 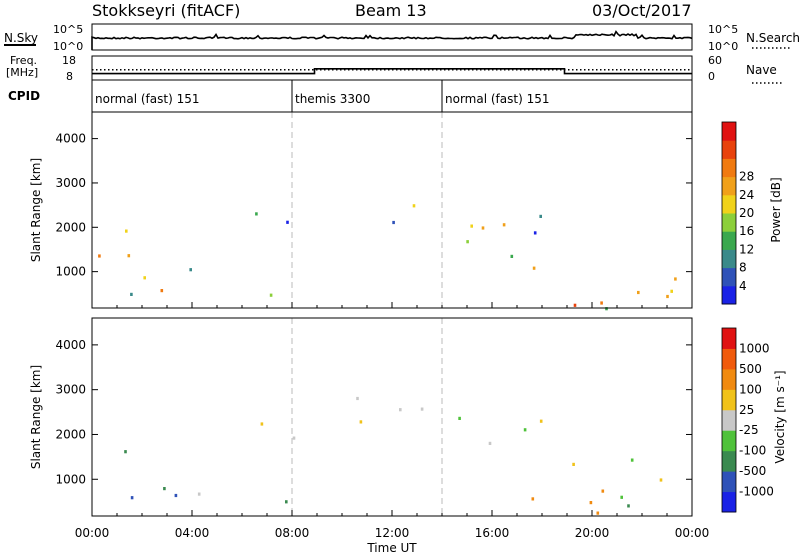 What do you see at coordinates (746, 249) in the screenshot?
I see `colorbar-level-label: 12` at bounding box center [746, 249].